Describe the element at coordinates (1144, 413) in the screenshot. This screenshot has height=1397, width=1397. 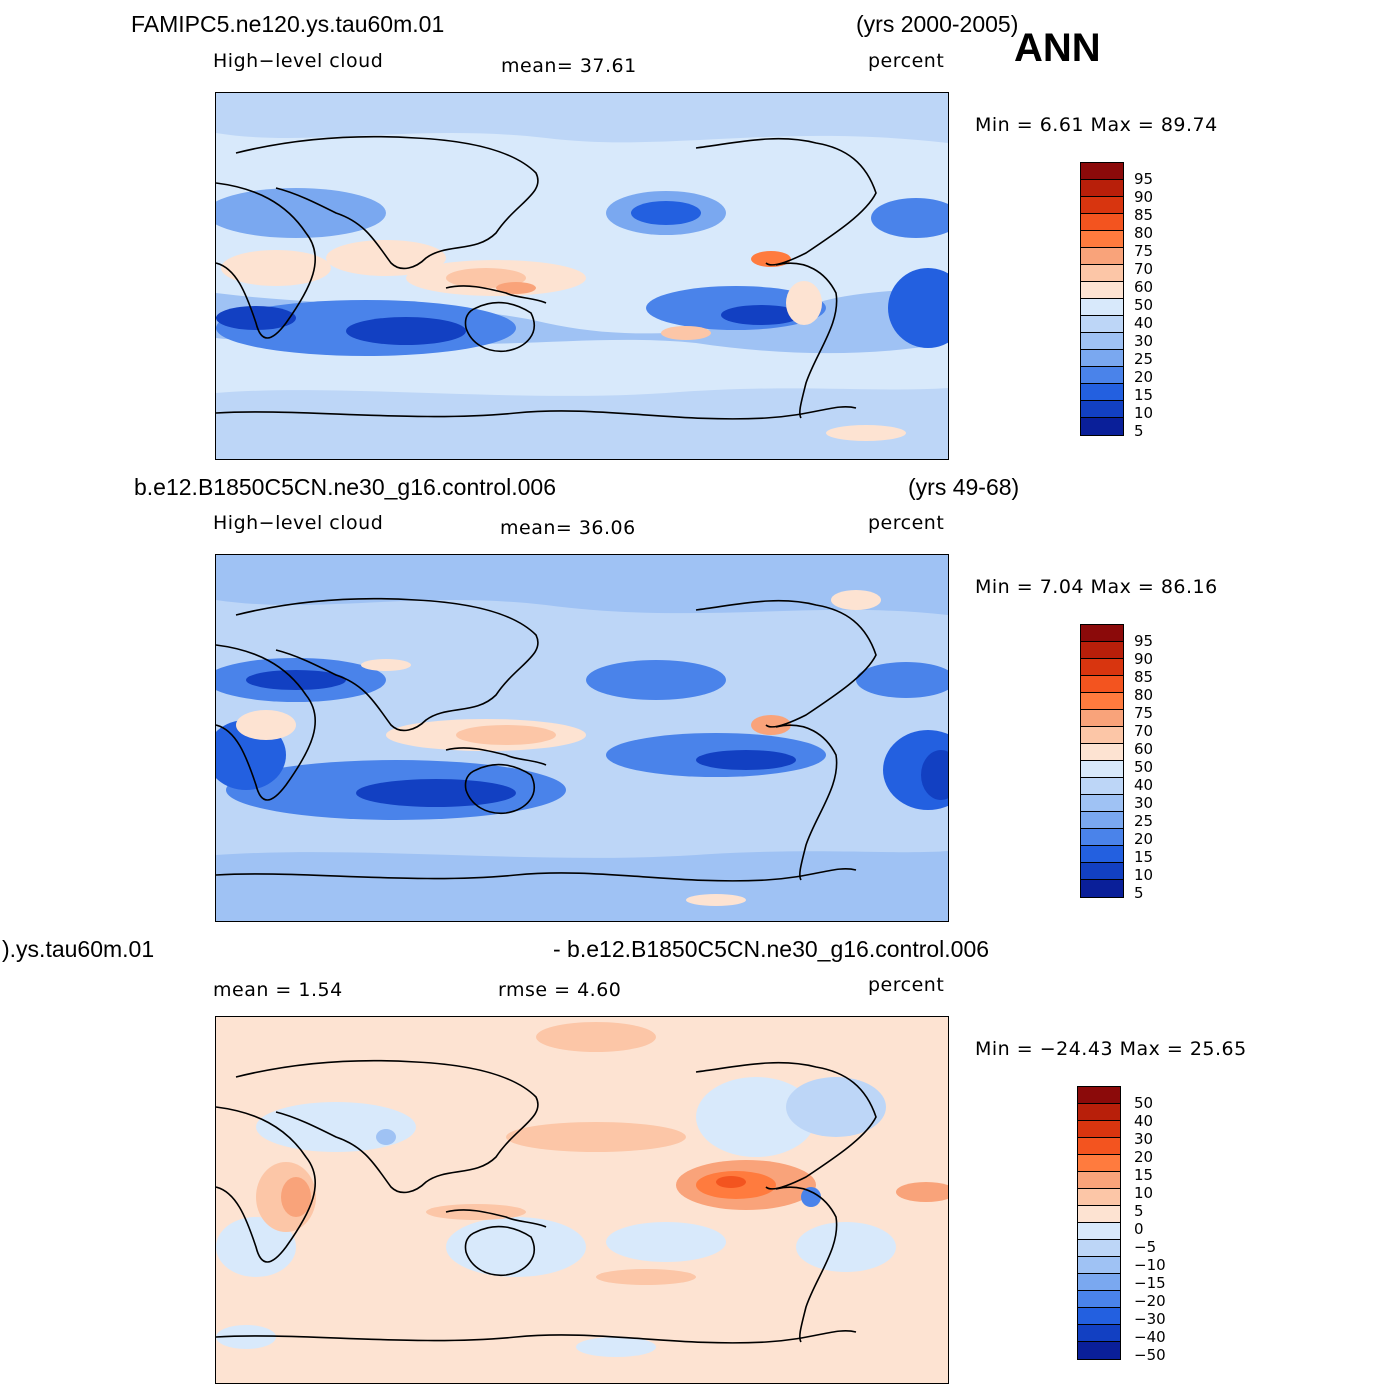
I see `panel1-colorbar-tick-label: 10` at that location.